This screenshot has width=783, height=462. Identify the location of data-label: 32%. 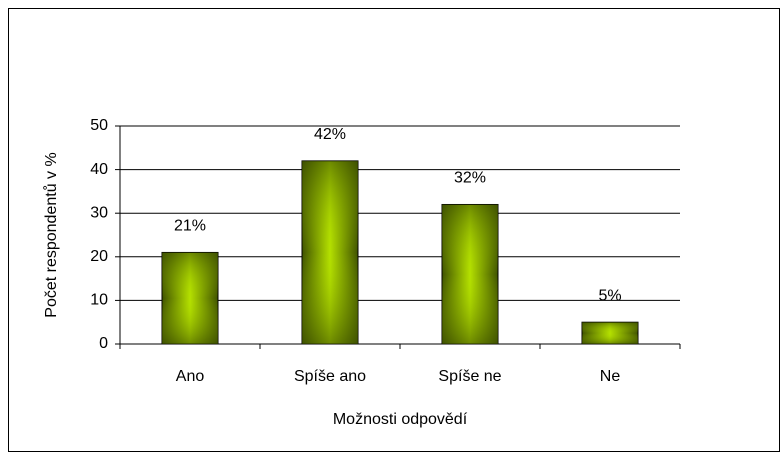
(470, 178).